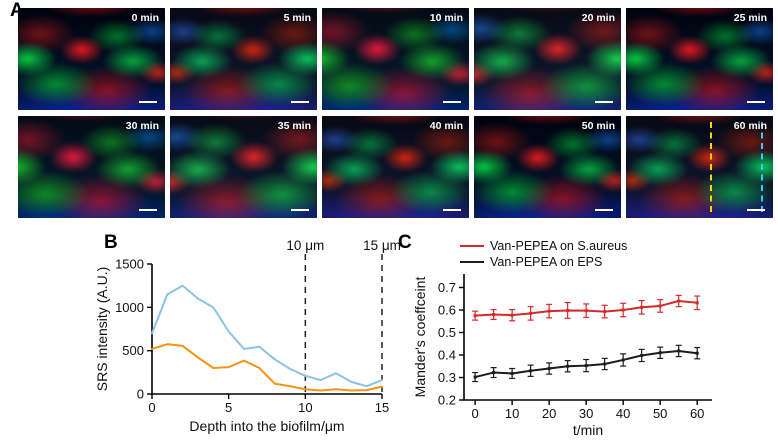  I want to click on legend-row-saureus: Van-PEPEA on S.aureus, so click(543, 246).